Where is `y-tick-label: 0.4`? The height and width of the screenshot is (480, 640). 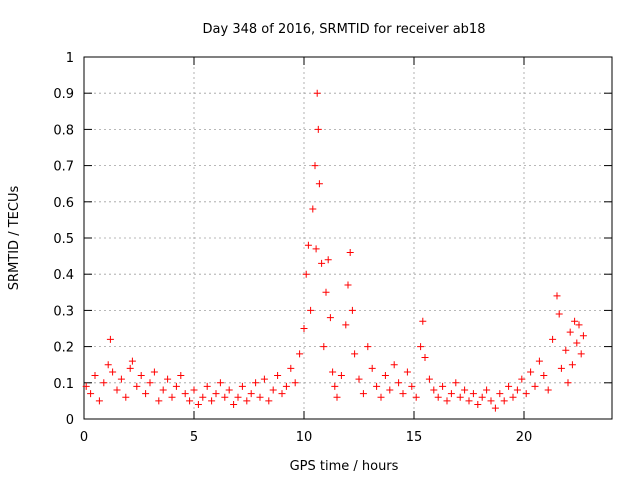
y-tick-label: 0.4 is located at coordinates (63, 275).